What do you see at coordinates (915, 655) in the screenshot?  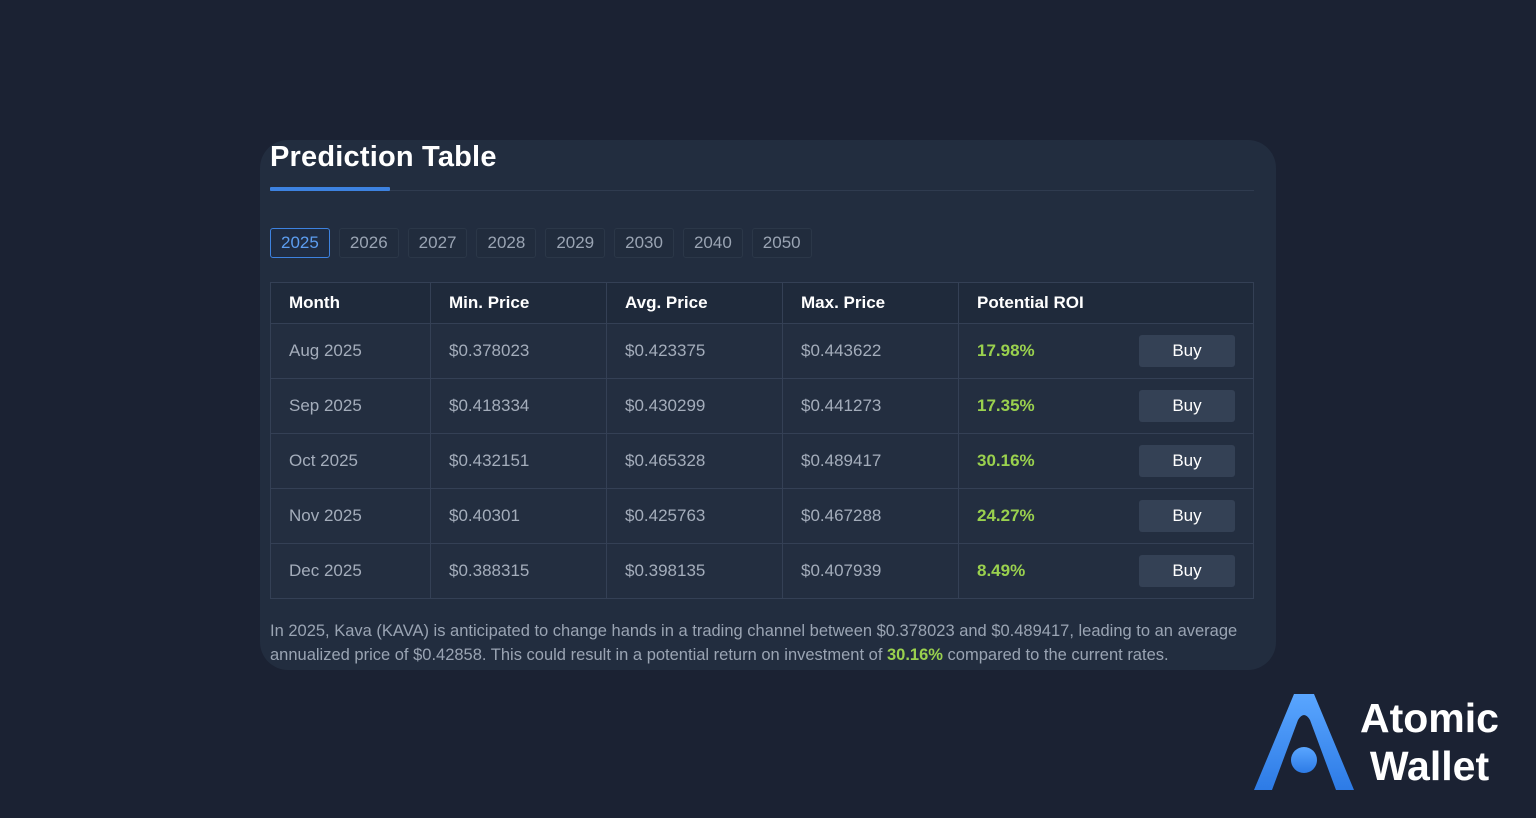 I see `summary-roi-highlight: 30.16%` at bounding box center [915, 655].